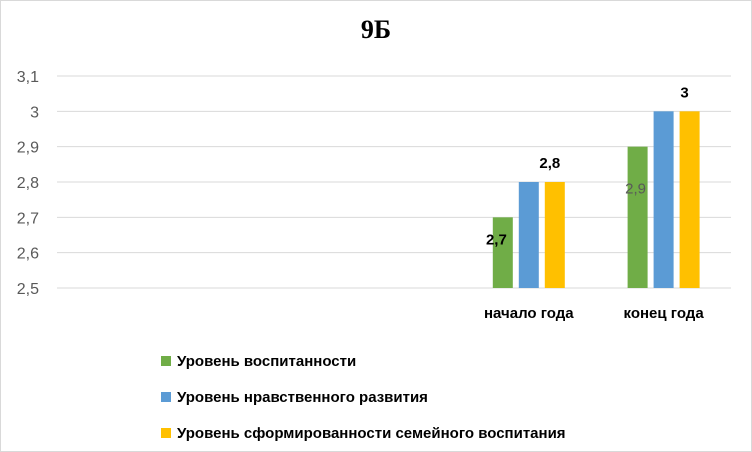 Image resolution: width=752 pixels, height=452 pixels. Describe the element at coordinates (302, 397) in the screenshot. I see `legend-label: Уровень нравственного развития` at that location.